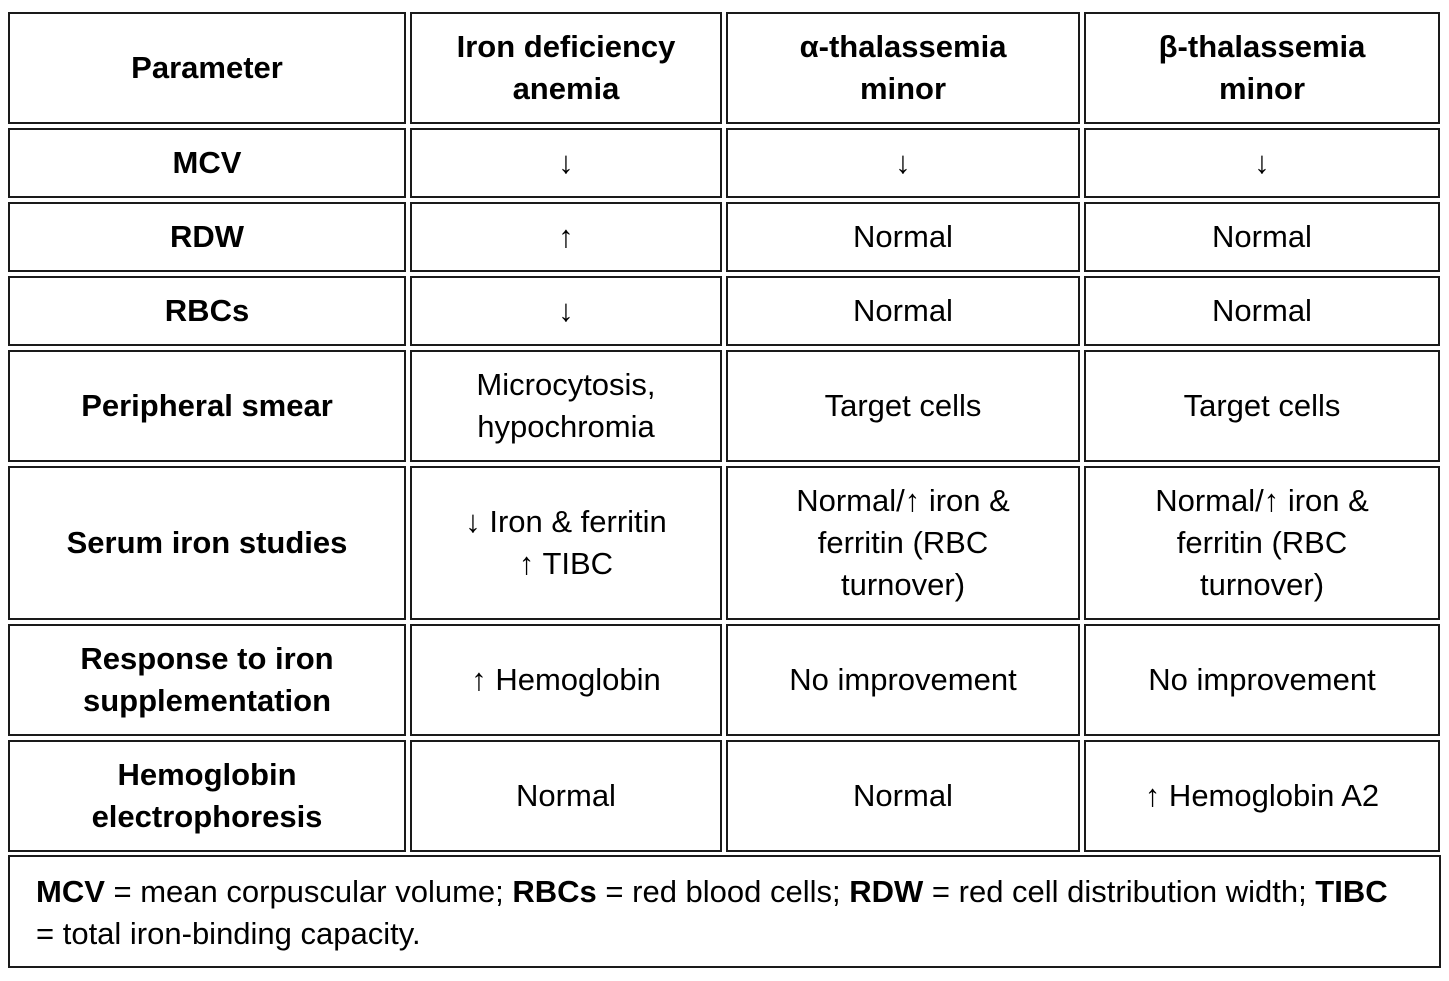 The height and width of the screenshot is (981, 1449). Describe the element at coordinates (207, 163) in the screenshot. I see `row-label-mcv: MCV` at that location.